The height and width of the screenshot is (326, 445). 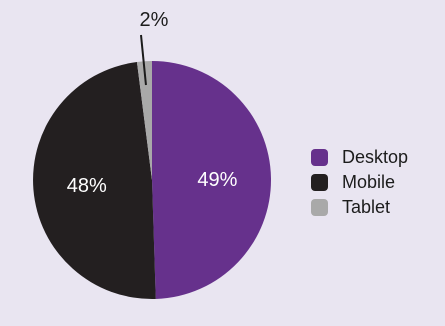 What do you see at coordinates (369, 182) in the screenshot?
I see `legend-label-mobile: Mobile` at bounding box center [369, 182].